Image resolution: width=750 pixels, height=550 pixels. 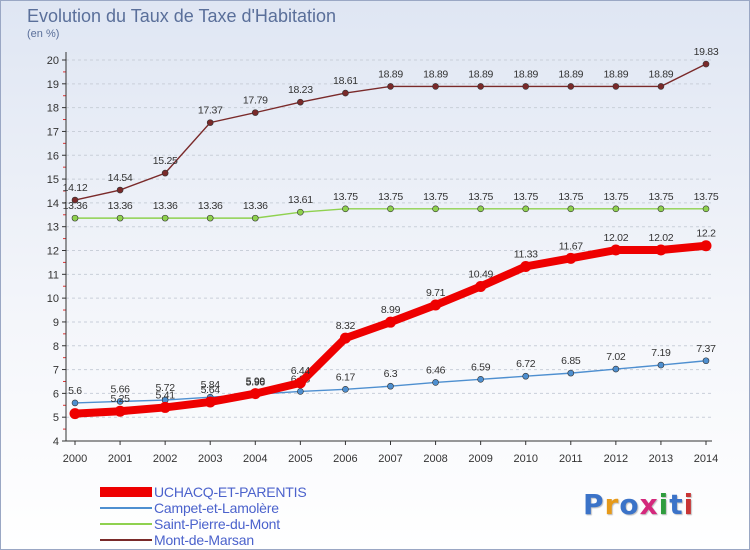 I want to click on data-label-campet-et-lamol-re: 6.17, so click(x=346, y=377).